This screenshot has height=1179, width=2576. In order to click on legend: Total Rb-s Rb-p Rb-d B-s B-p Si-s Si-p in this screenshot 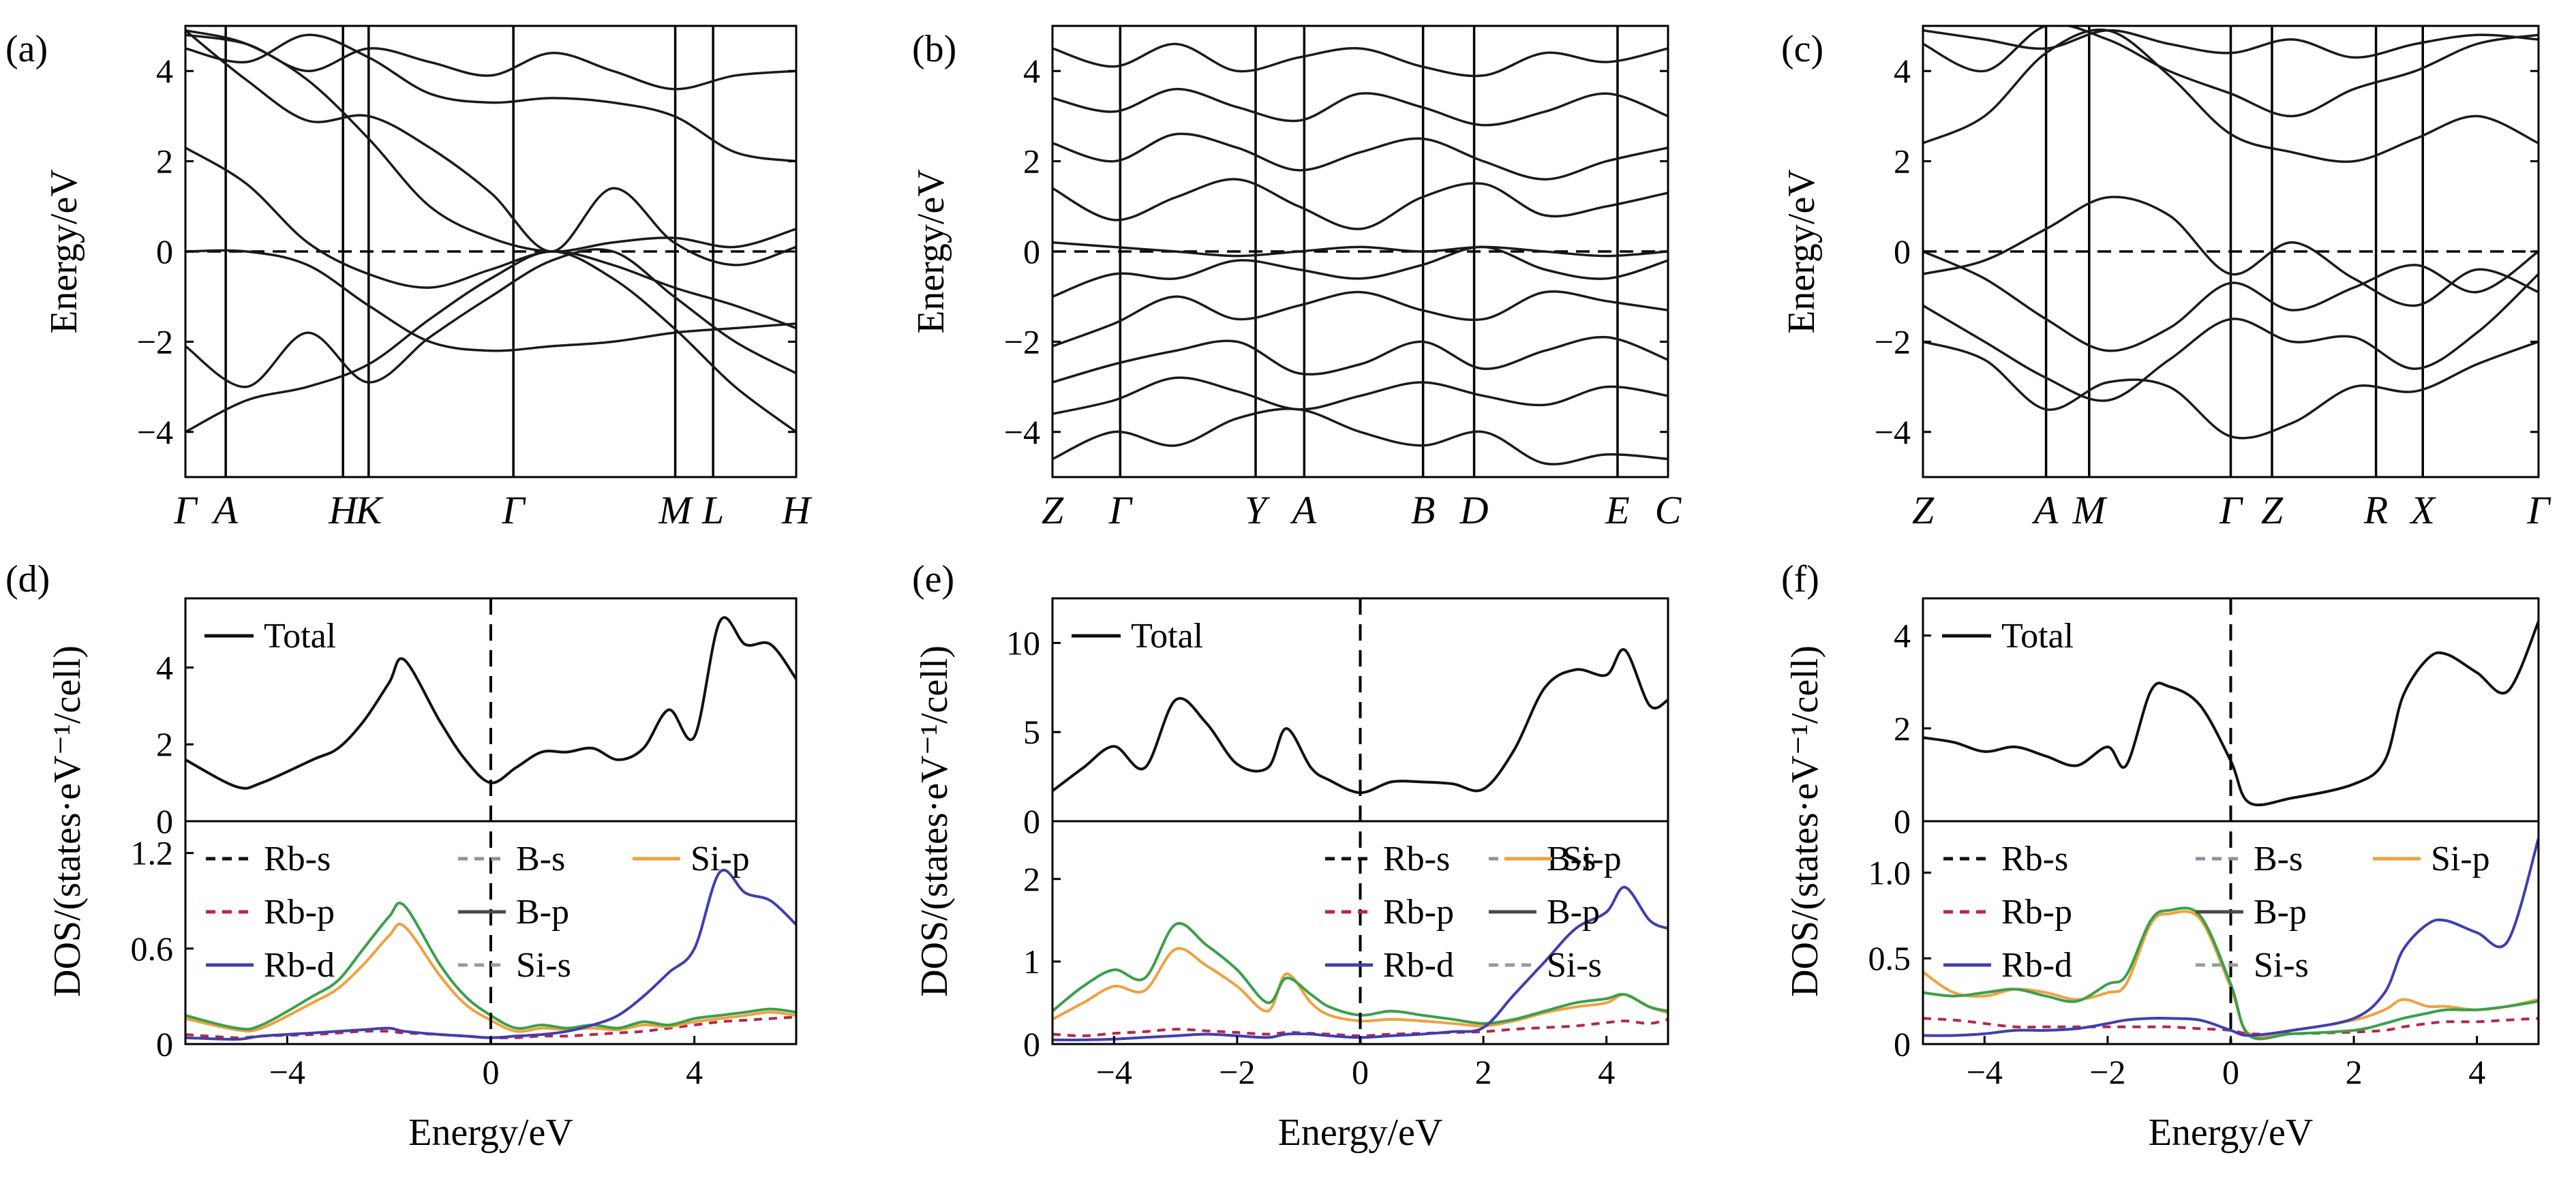, I will do `click(477, 801)`.